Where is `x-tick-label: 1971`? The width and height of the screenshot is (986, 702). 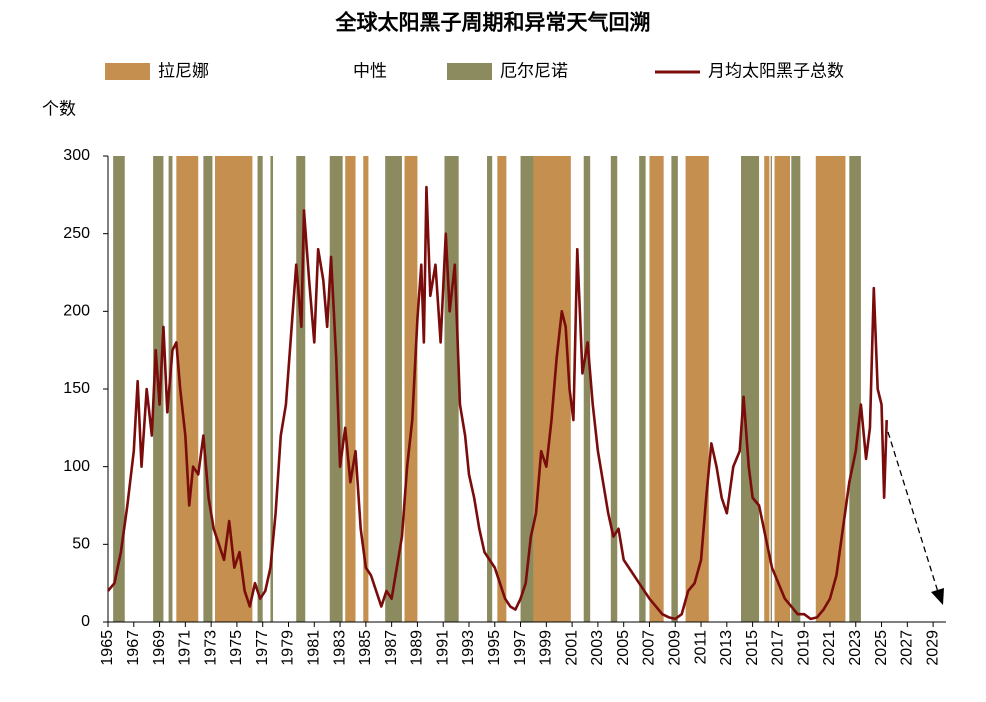 x-tick-label: 1971 is located at coordinates (185, 648).